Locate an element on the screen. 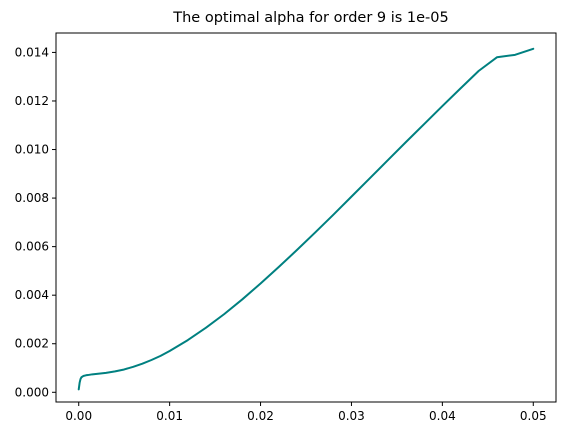 The width and height of the screenshot is (568, 435). y-tick-label-7: 0.014 is located at coordinates (32, 52).